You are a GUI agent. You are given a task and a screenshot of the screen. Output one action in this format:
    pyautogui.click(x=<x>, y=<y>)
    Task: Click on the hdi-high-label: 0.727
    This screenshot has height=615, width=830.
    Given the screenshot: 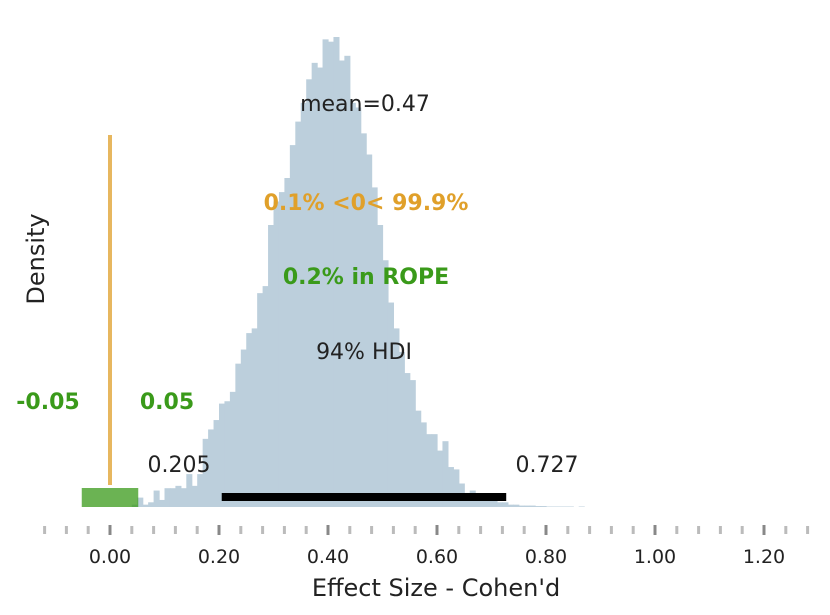 What is the action you would take?
    pyautogui.click(x=547, y=465)
    